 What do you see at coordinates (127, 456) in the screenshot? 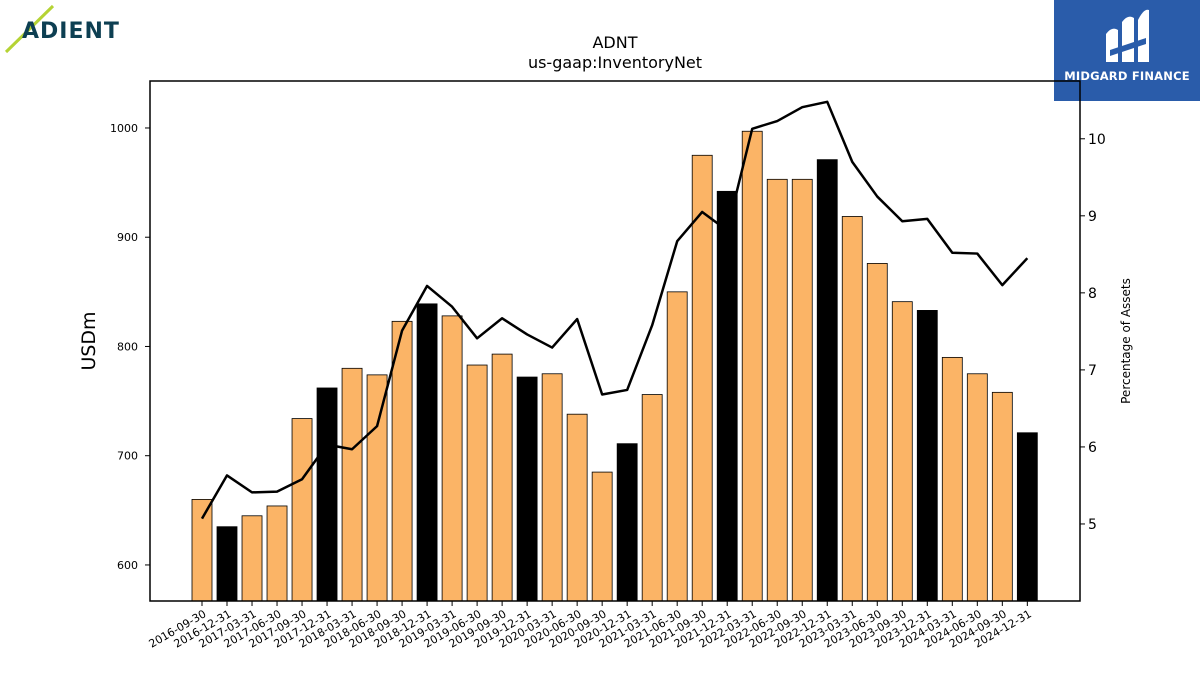
I see `y-tick-label: 700` at bounding box center [127, 456].